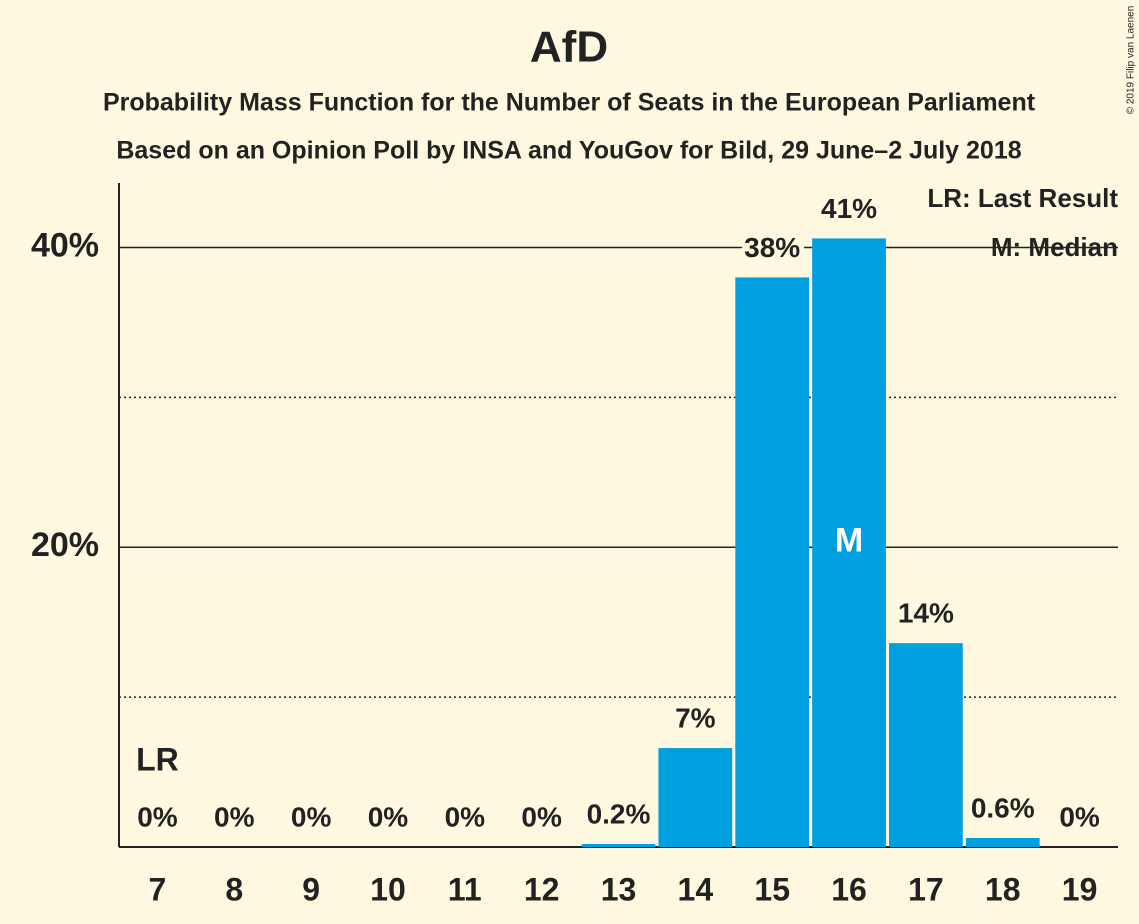  Describe the element at coordinates (158, 889) in the screenshot. I see `x-tick-label: 7` at that location.